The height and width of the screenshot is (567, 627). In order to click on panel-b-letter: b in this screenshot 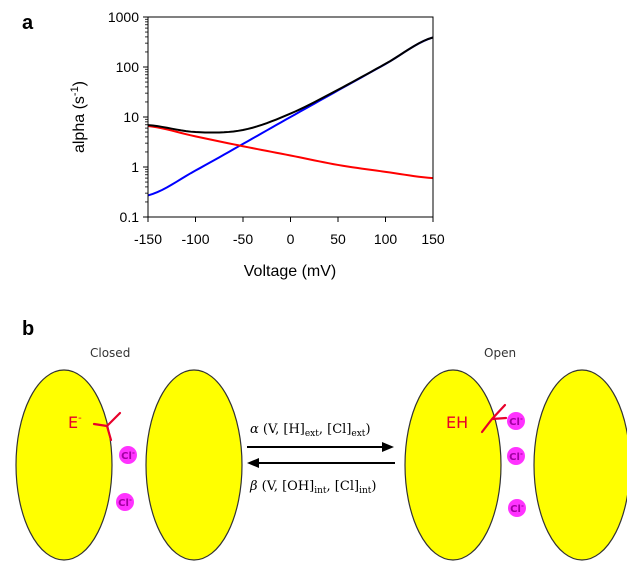, I will do `click(28, 329)`.